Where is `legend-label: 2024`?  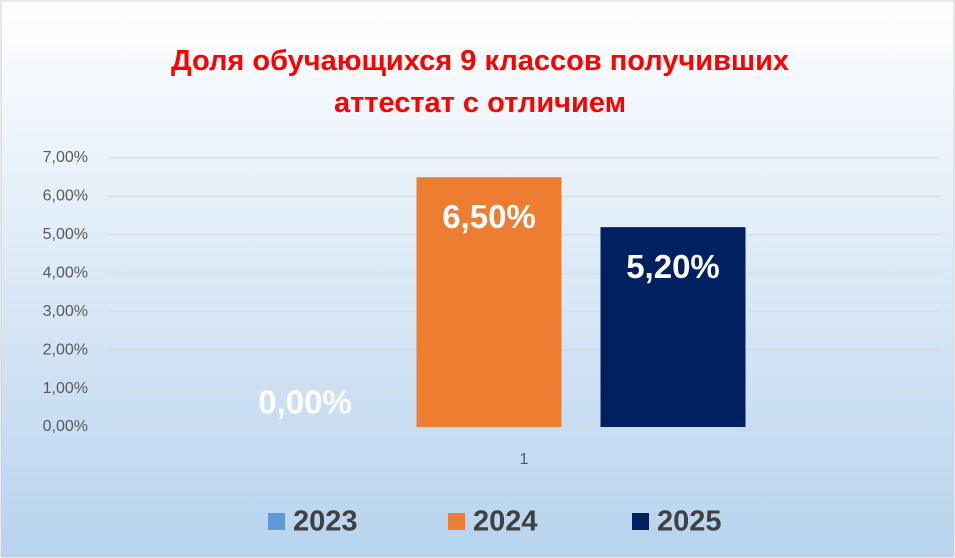 legend-label: 2024 is located at coordinates (505, 522).